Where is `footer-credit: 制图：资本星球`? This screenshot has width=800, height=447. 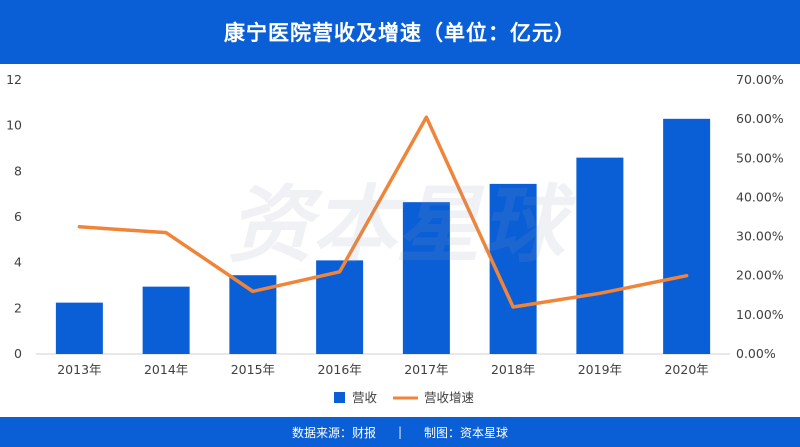
footer-credit: 制图：资本星球 is located at coordinates (466, 432).